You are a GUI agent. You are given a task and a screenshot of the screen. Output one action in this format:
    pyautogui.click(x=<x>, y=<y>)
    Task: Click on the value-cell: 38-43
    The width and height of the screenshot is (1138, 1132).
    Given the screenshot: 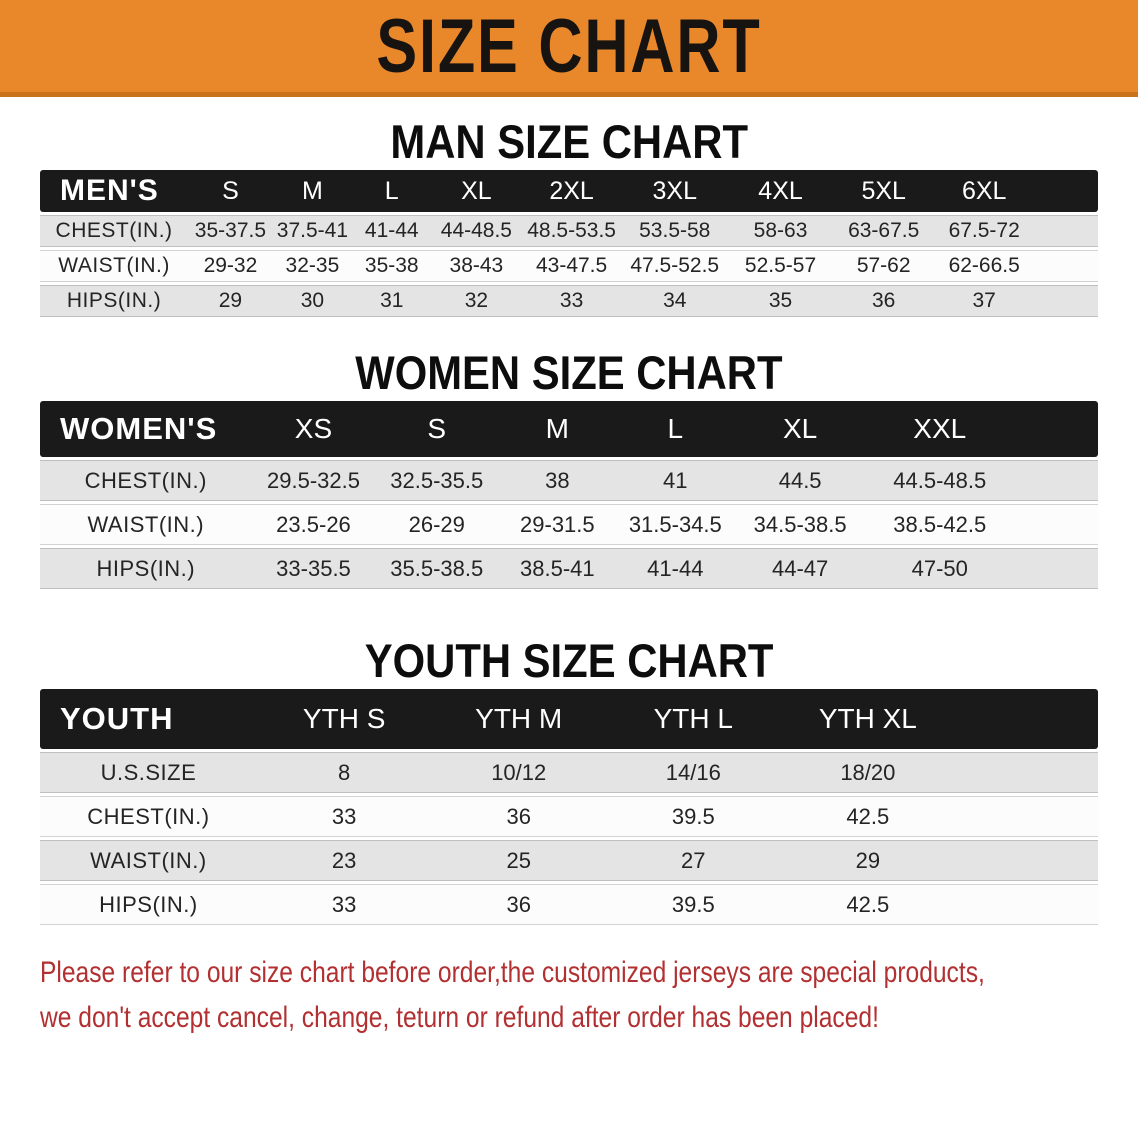 What is the action you would take?
    pyautogui.click(x=476, y=266)
    